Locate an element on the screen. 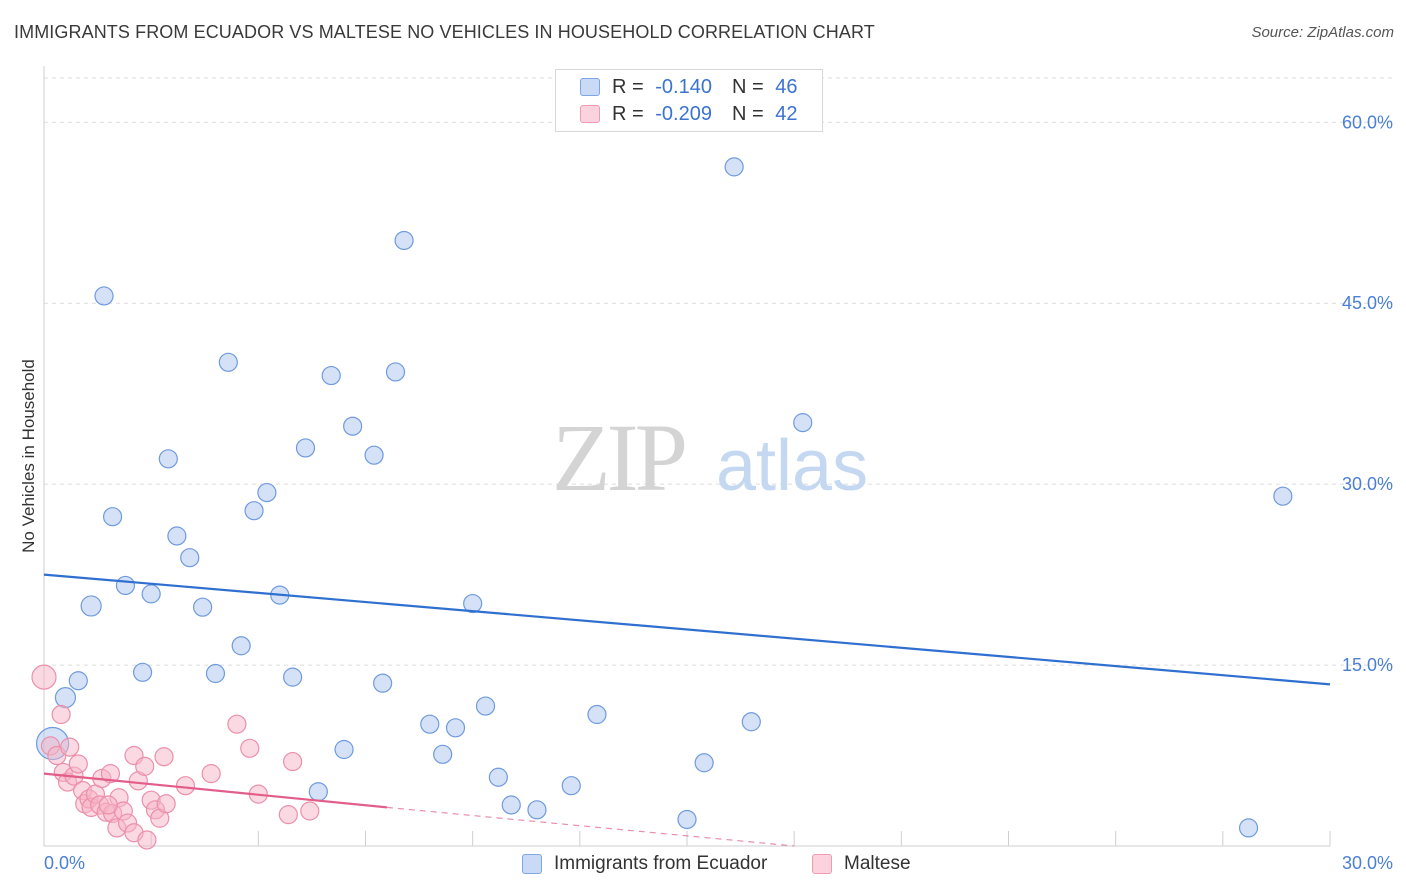 This screenshot has width=1406, height=892. y-tick-label: 45.0% is located at coordinates (1367, 303).